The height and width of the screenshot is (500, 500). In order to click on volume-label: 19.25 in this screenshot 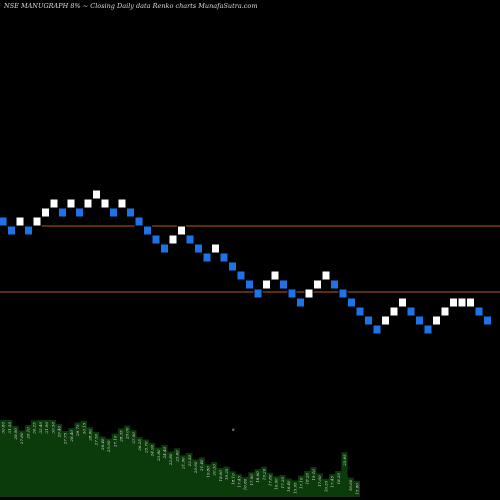, I will do `click(226, 474)`.